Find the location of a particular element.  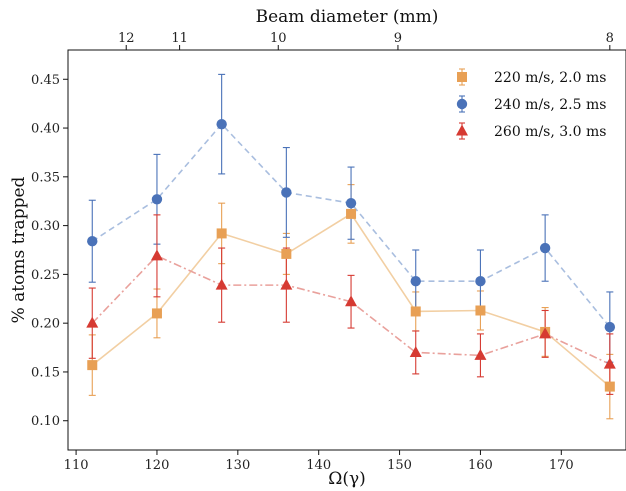

top-tick-label-9: 9 is located at coordinates (398, 38).